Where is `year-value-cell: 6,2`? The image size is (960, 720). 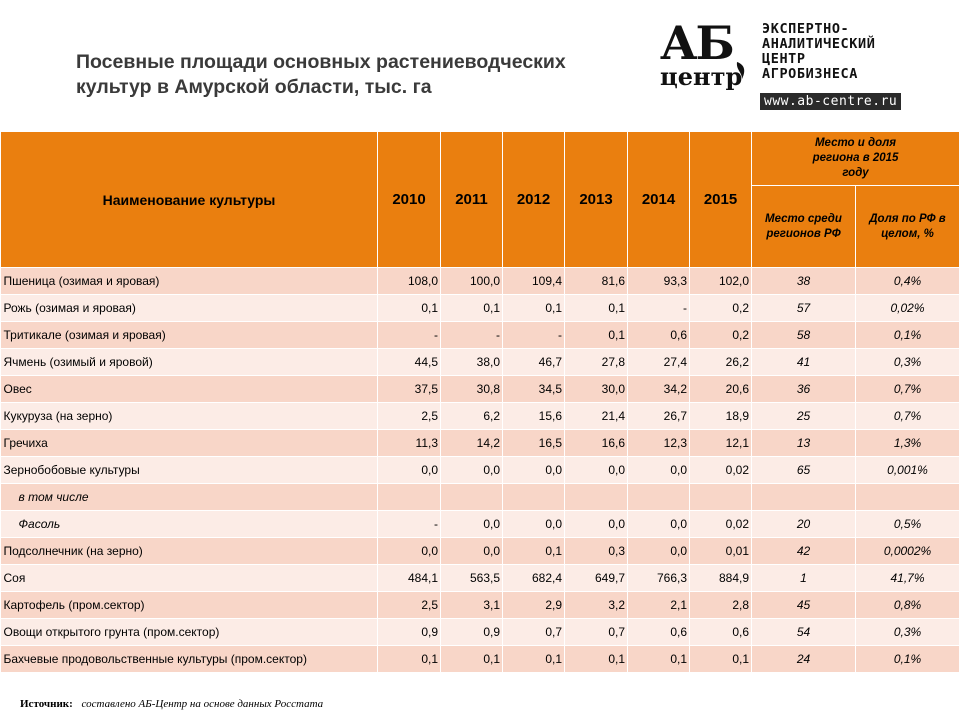
year-value-cell: 6,2 is located at coordinates (471, 416).